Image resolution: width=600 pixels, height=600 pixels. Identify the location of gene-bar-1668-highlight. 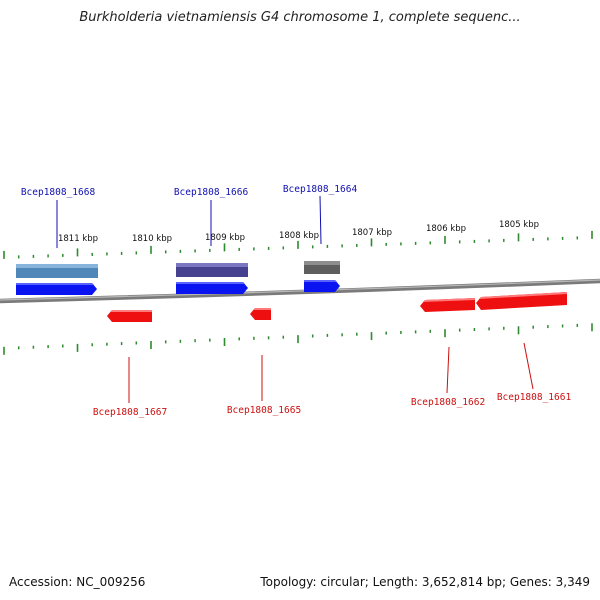
(57, 266).